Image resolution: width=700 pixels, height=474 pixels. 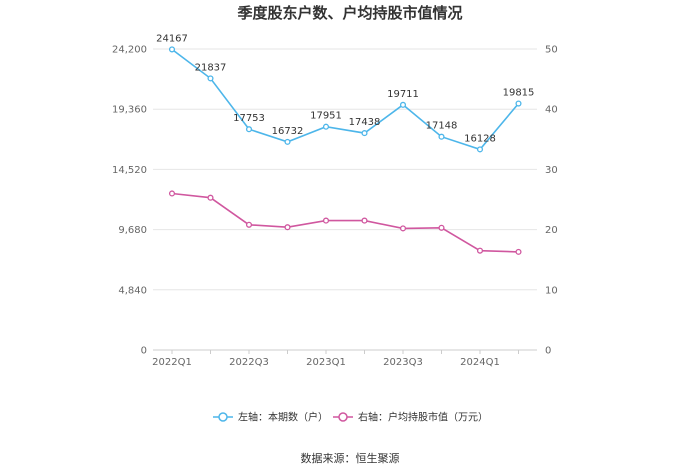 What do you see at coordinates (249, 118) in the screenshot?
I see `data-label: 17753` at bounding box center [249, 118].